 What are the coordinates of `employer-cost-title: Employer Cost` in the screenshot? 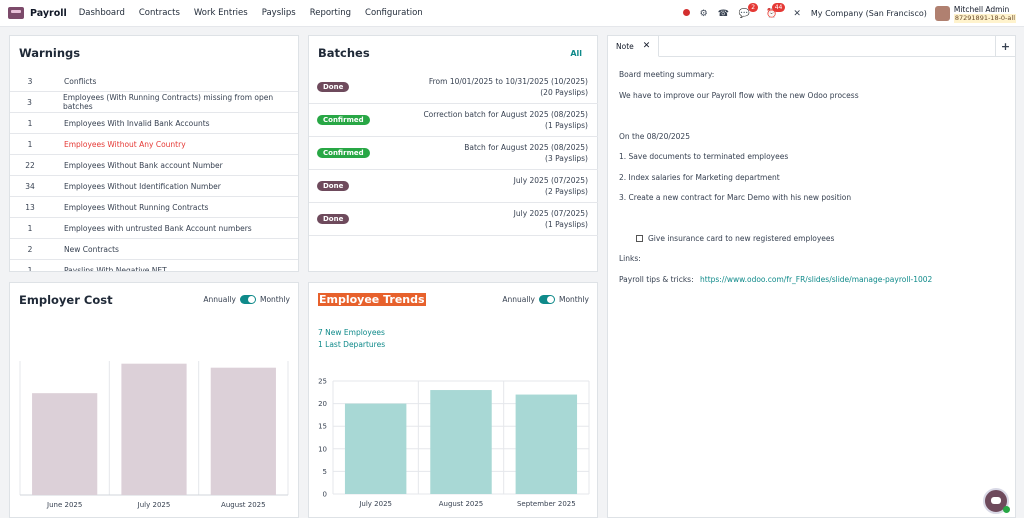 It's located at (66, 300).